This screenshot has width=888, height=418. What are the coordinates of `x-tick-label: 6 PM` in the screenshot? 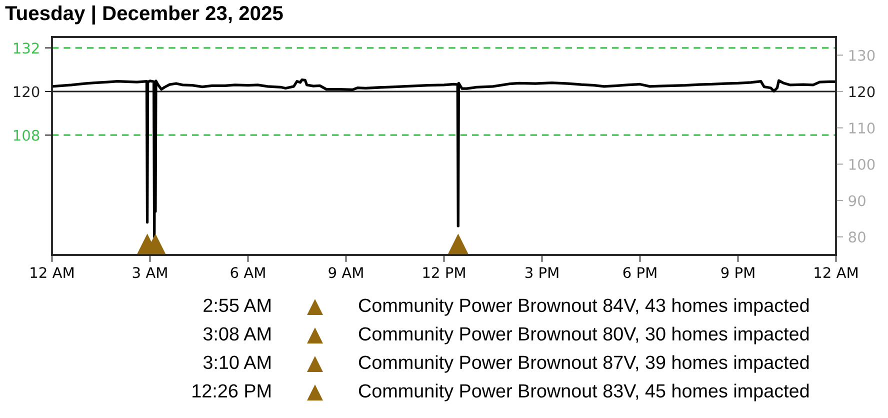 It's located at (639, 272).